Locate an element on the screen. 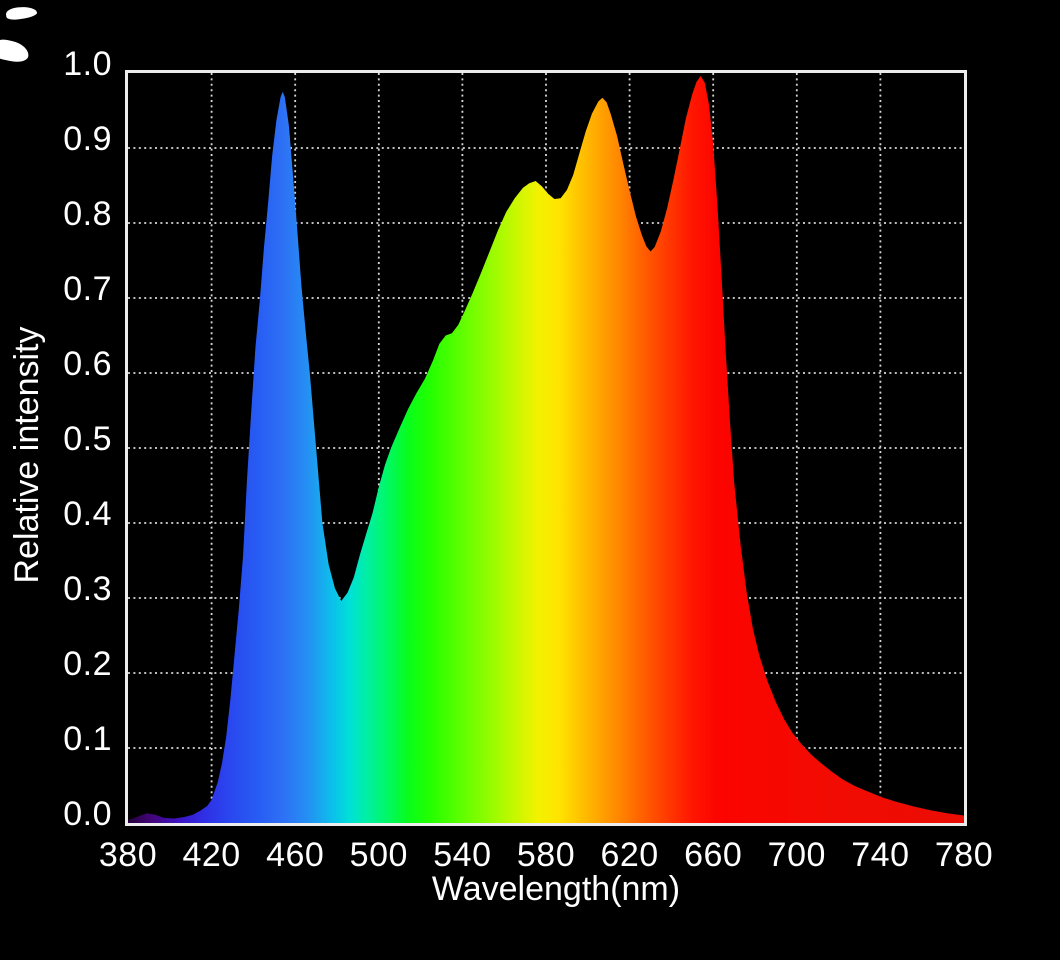 The height and width of the screenshot is (960, 1060). x-tick-label: 460 is located at coordinates (295, 855).